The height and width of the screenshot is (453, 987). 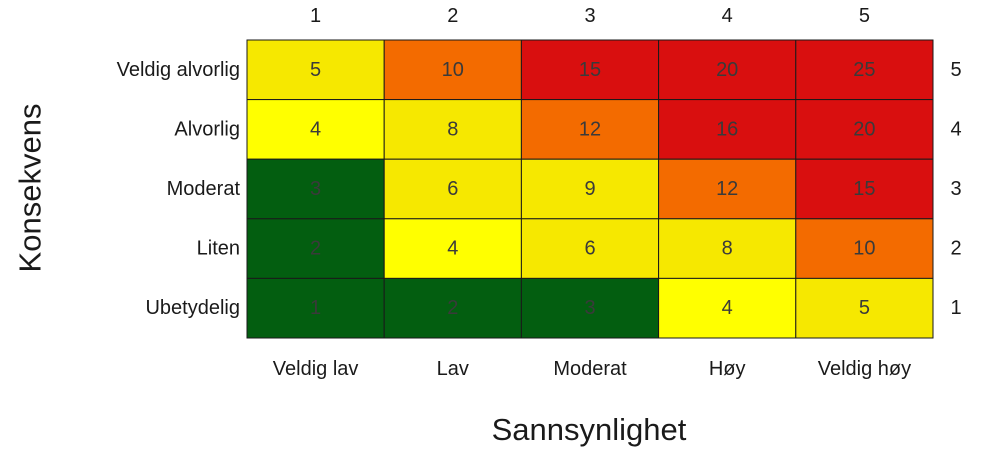 What do you see at coordinates (727, 369) in the screenshot?
I see `x-tick-label: Høy` at bounding box center [727, 369].